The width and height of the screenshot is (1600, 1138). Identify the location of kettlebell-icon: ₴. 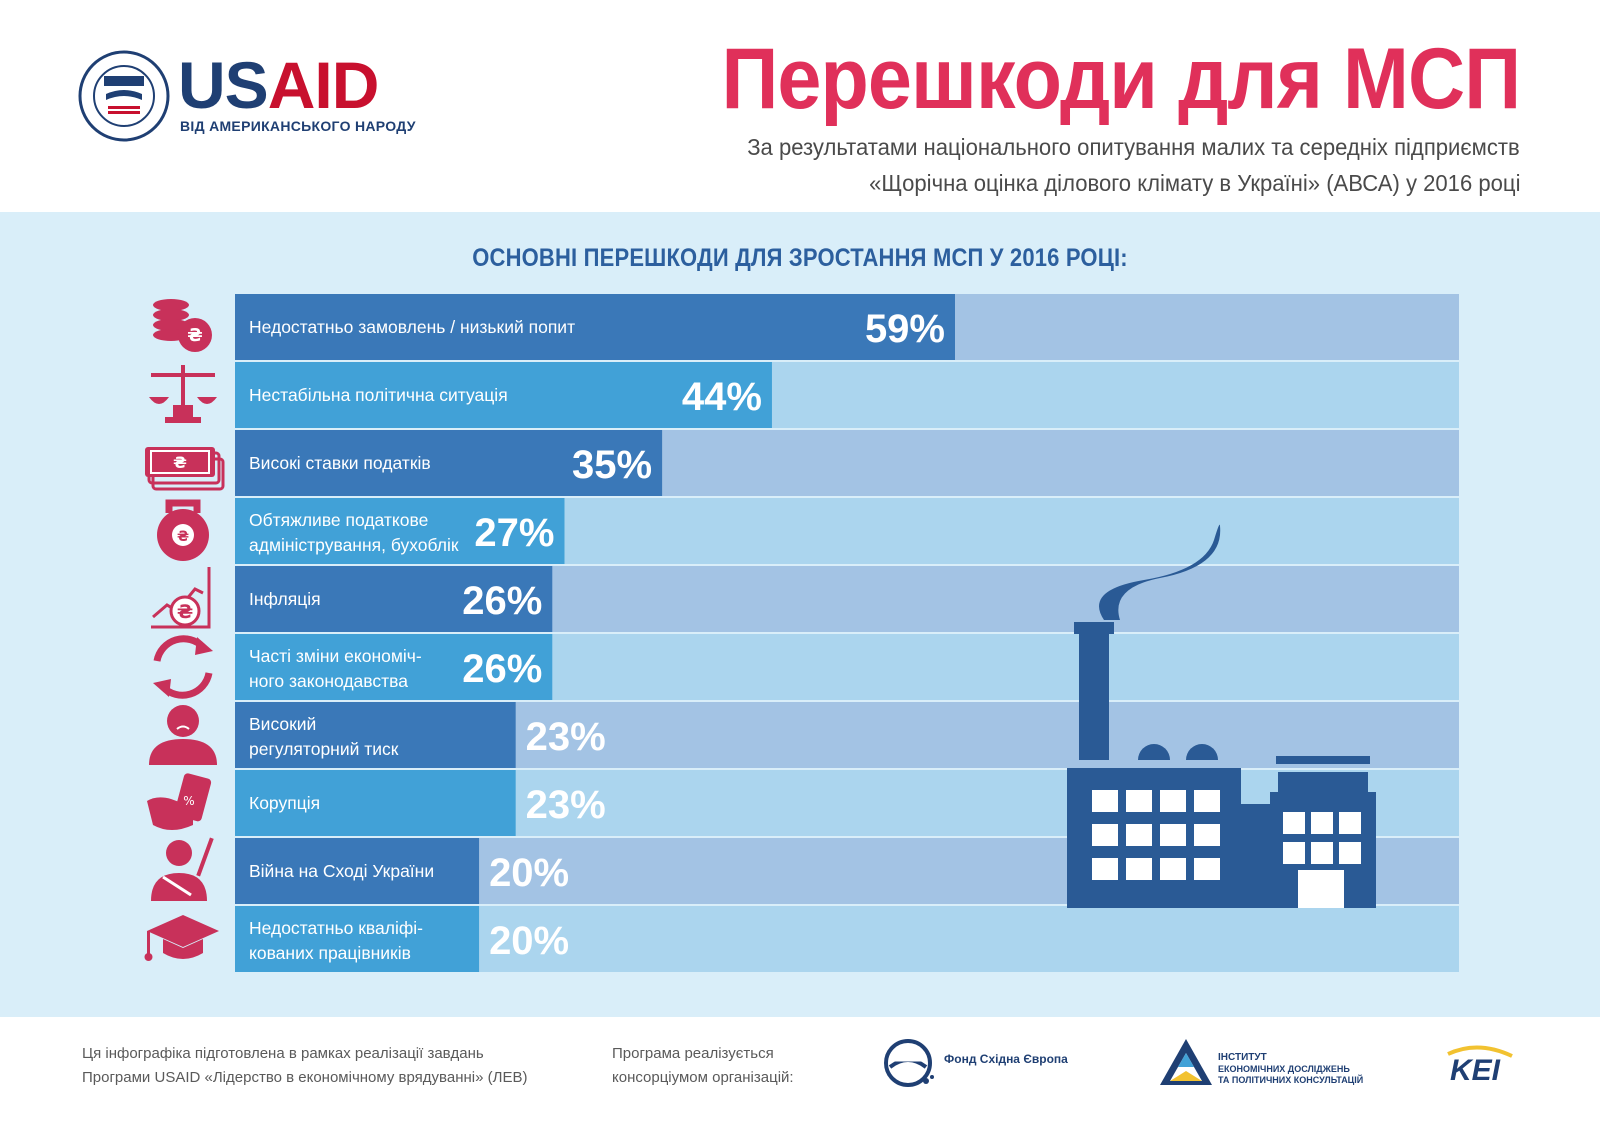
(183, 530).